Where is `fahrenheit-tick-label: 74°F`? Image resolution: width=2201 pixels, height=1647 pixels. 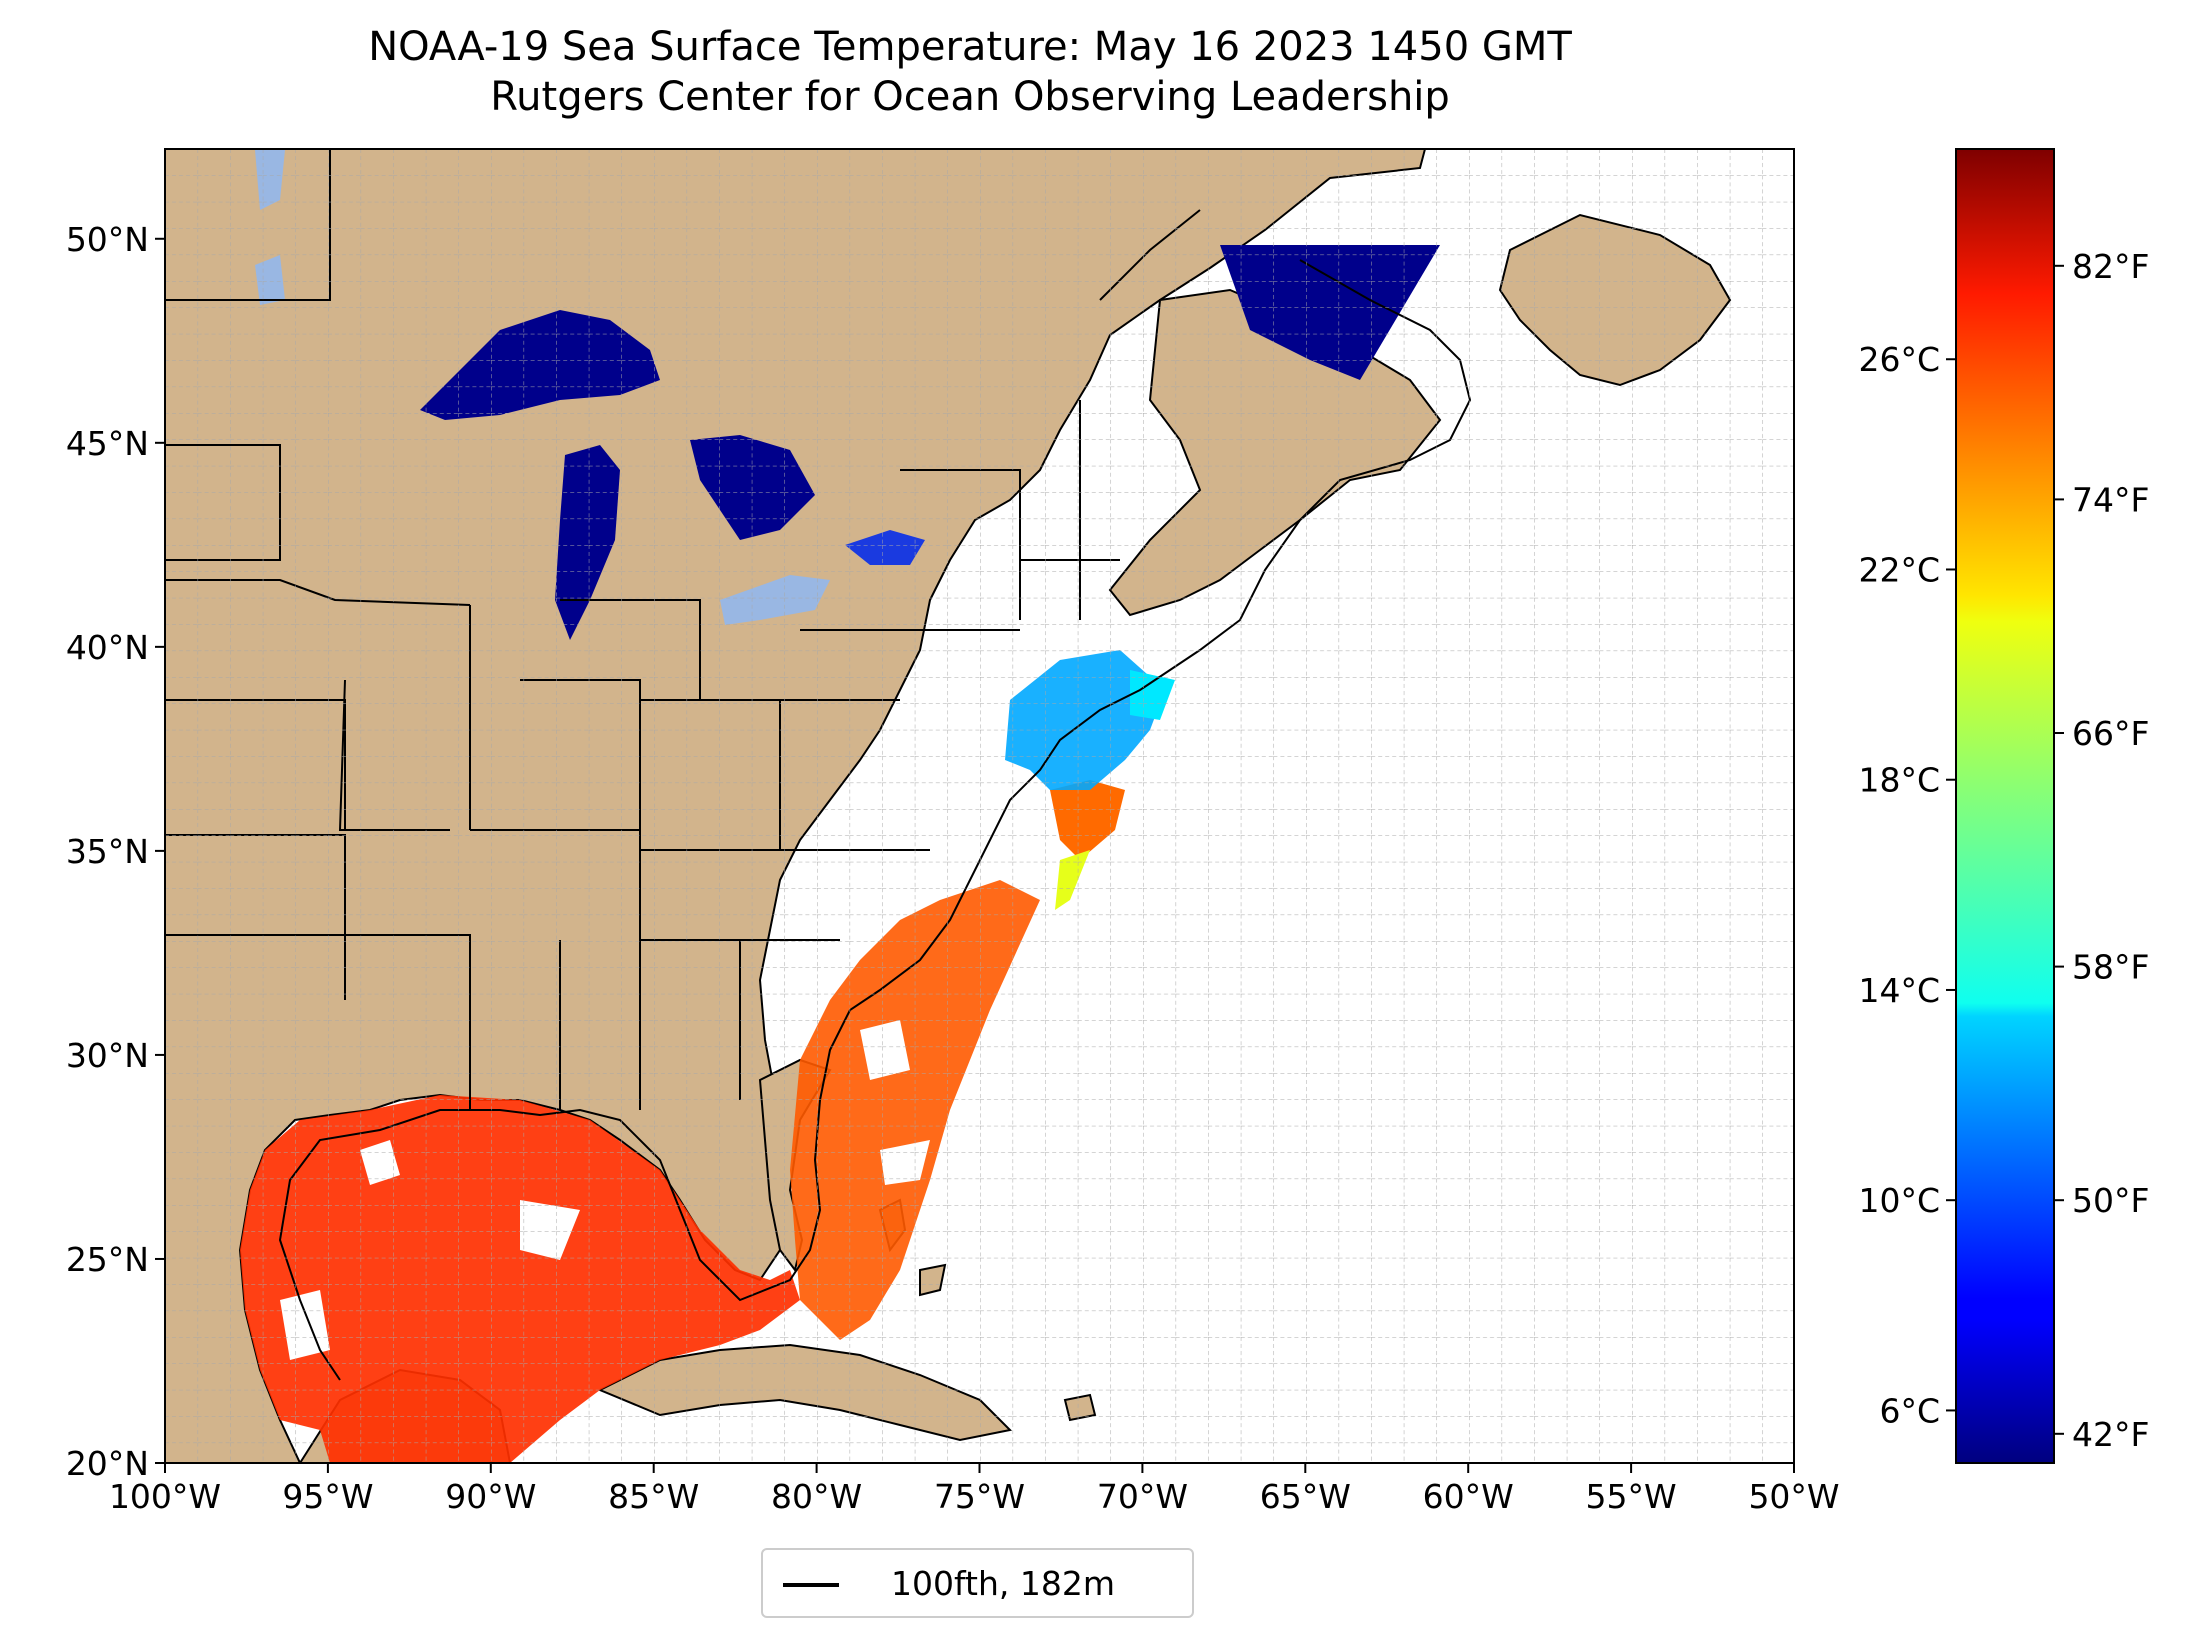
fahrenheit-tick-label: 74°F is located at coordinates (2110, 499).